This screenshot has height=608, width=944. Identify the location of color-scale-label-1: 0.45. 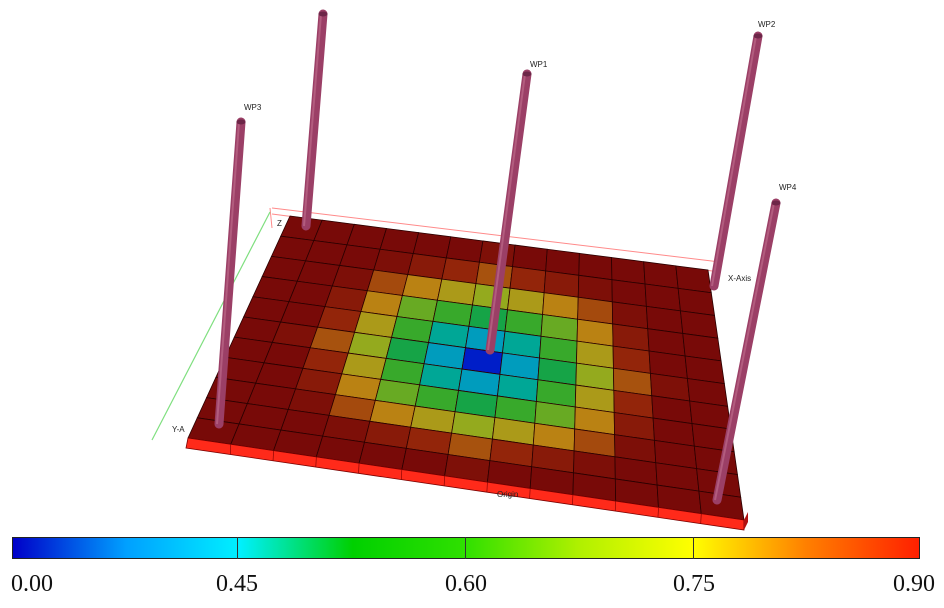
(237, 584).